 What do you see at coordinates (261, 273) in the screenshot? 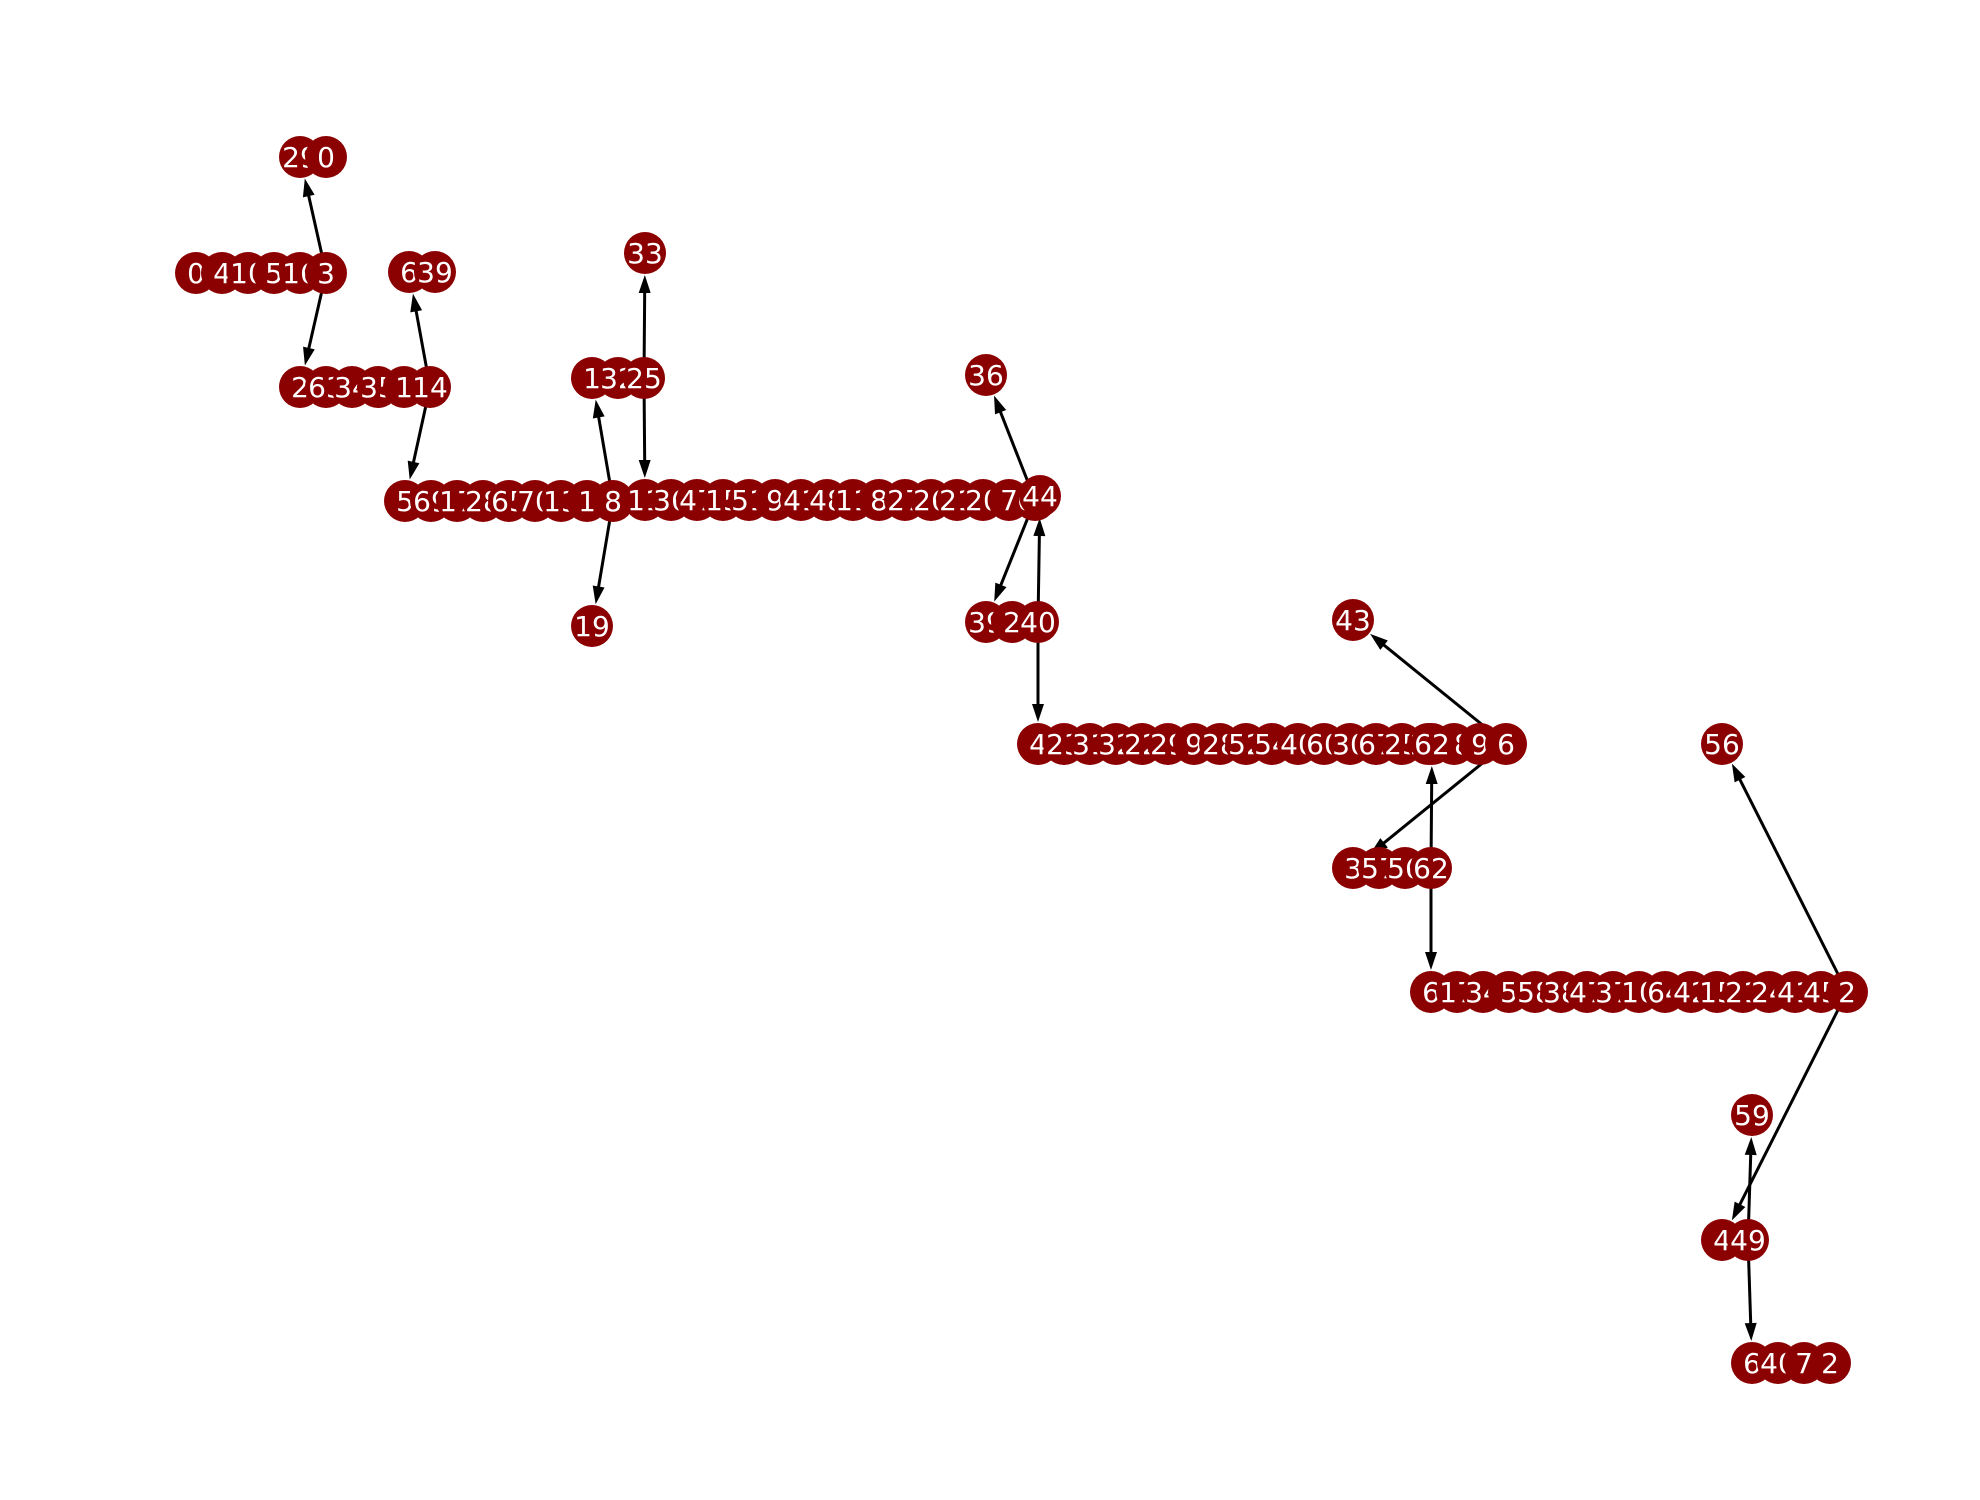
I see `node-cluster-c1: 0 4 10 5 16 3` at bounding box center [261, 273].